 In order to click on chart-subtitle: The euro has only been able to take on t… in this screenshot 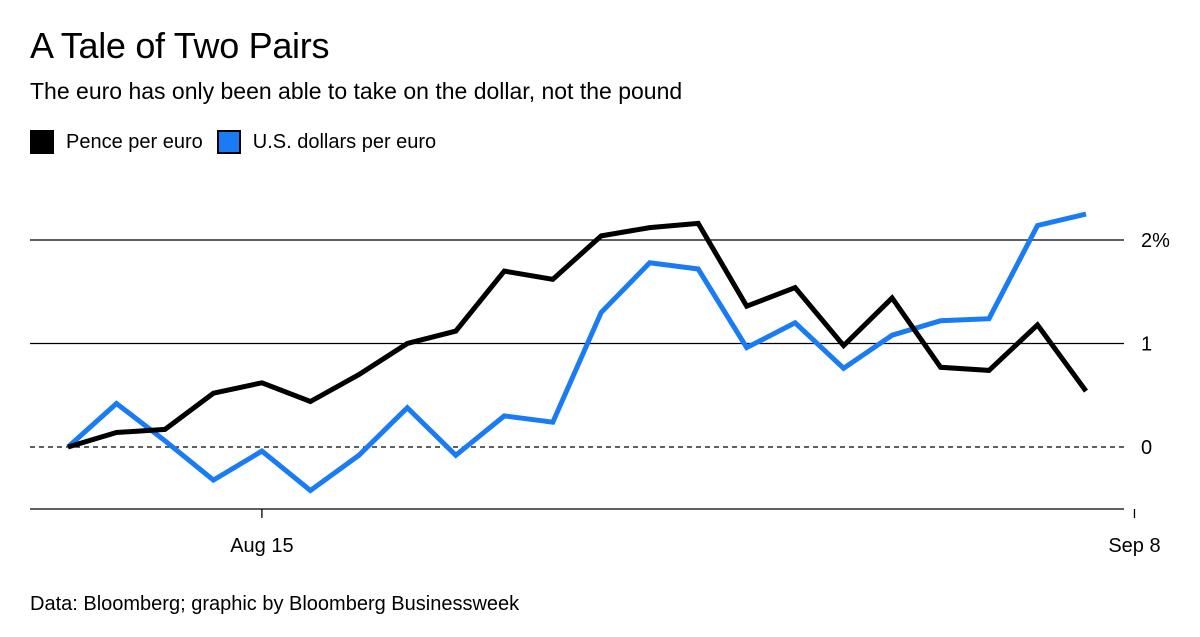, I will do `click(356, 91)`.